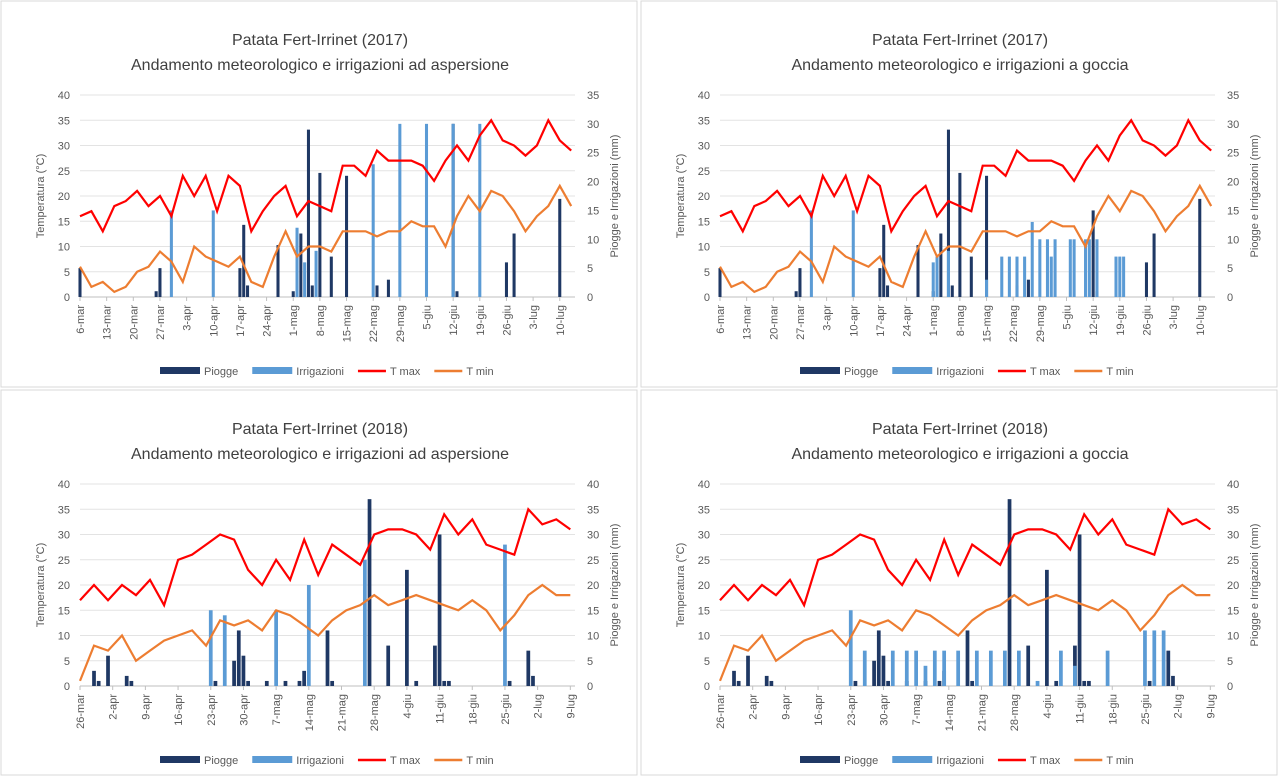  I want to click on legend-swatch, so click(820, 759).